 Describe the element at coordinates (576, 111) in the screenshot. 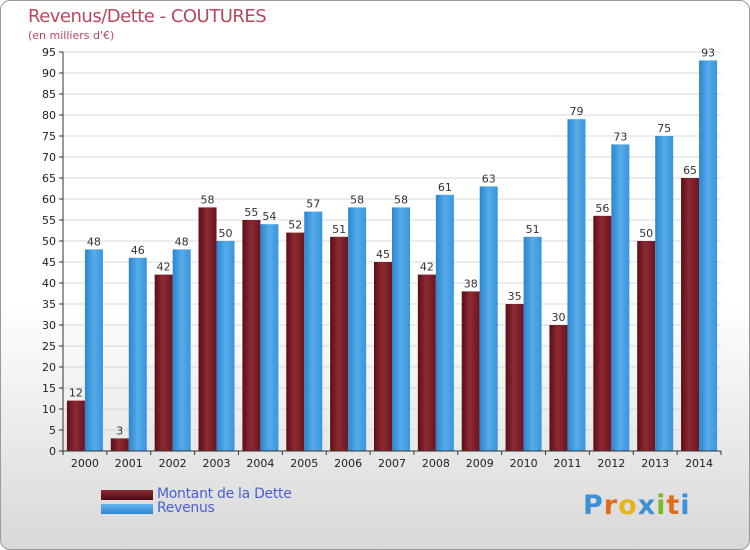

I see `data-label-revenus: 79` at that location.